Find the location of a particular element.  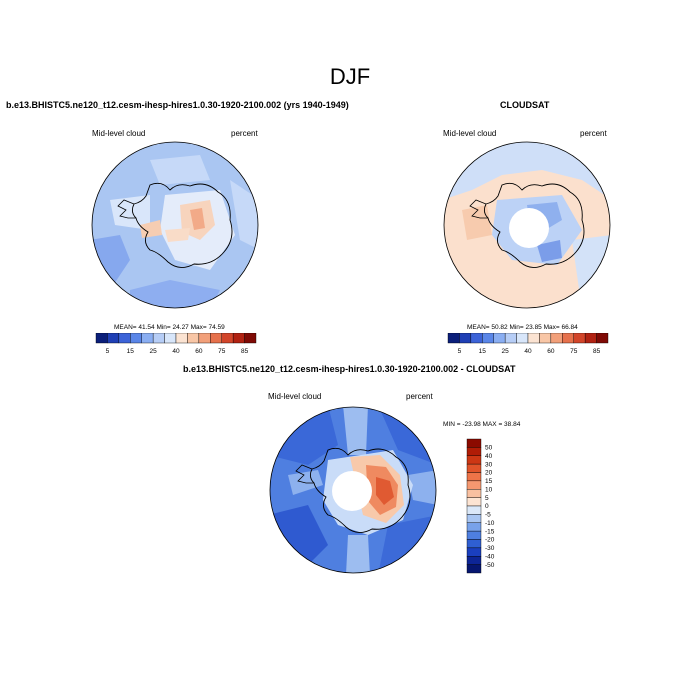

colorbar-cloudsat: 515254060758595 is located at coordinates (528, 344).